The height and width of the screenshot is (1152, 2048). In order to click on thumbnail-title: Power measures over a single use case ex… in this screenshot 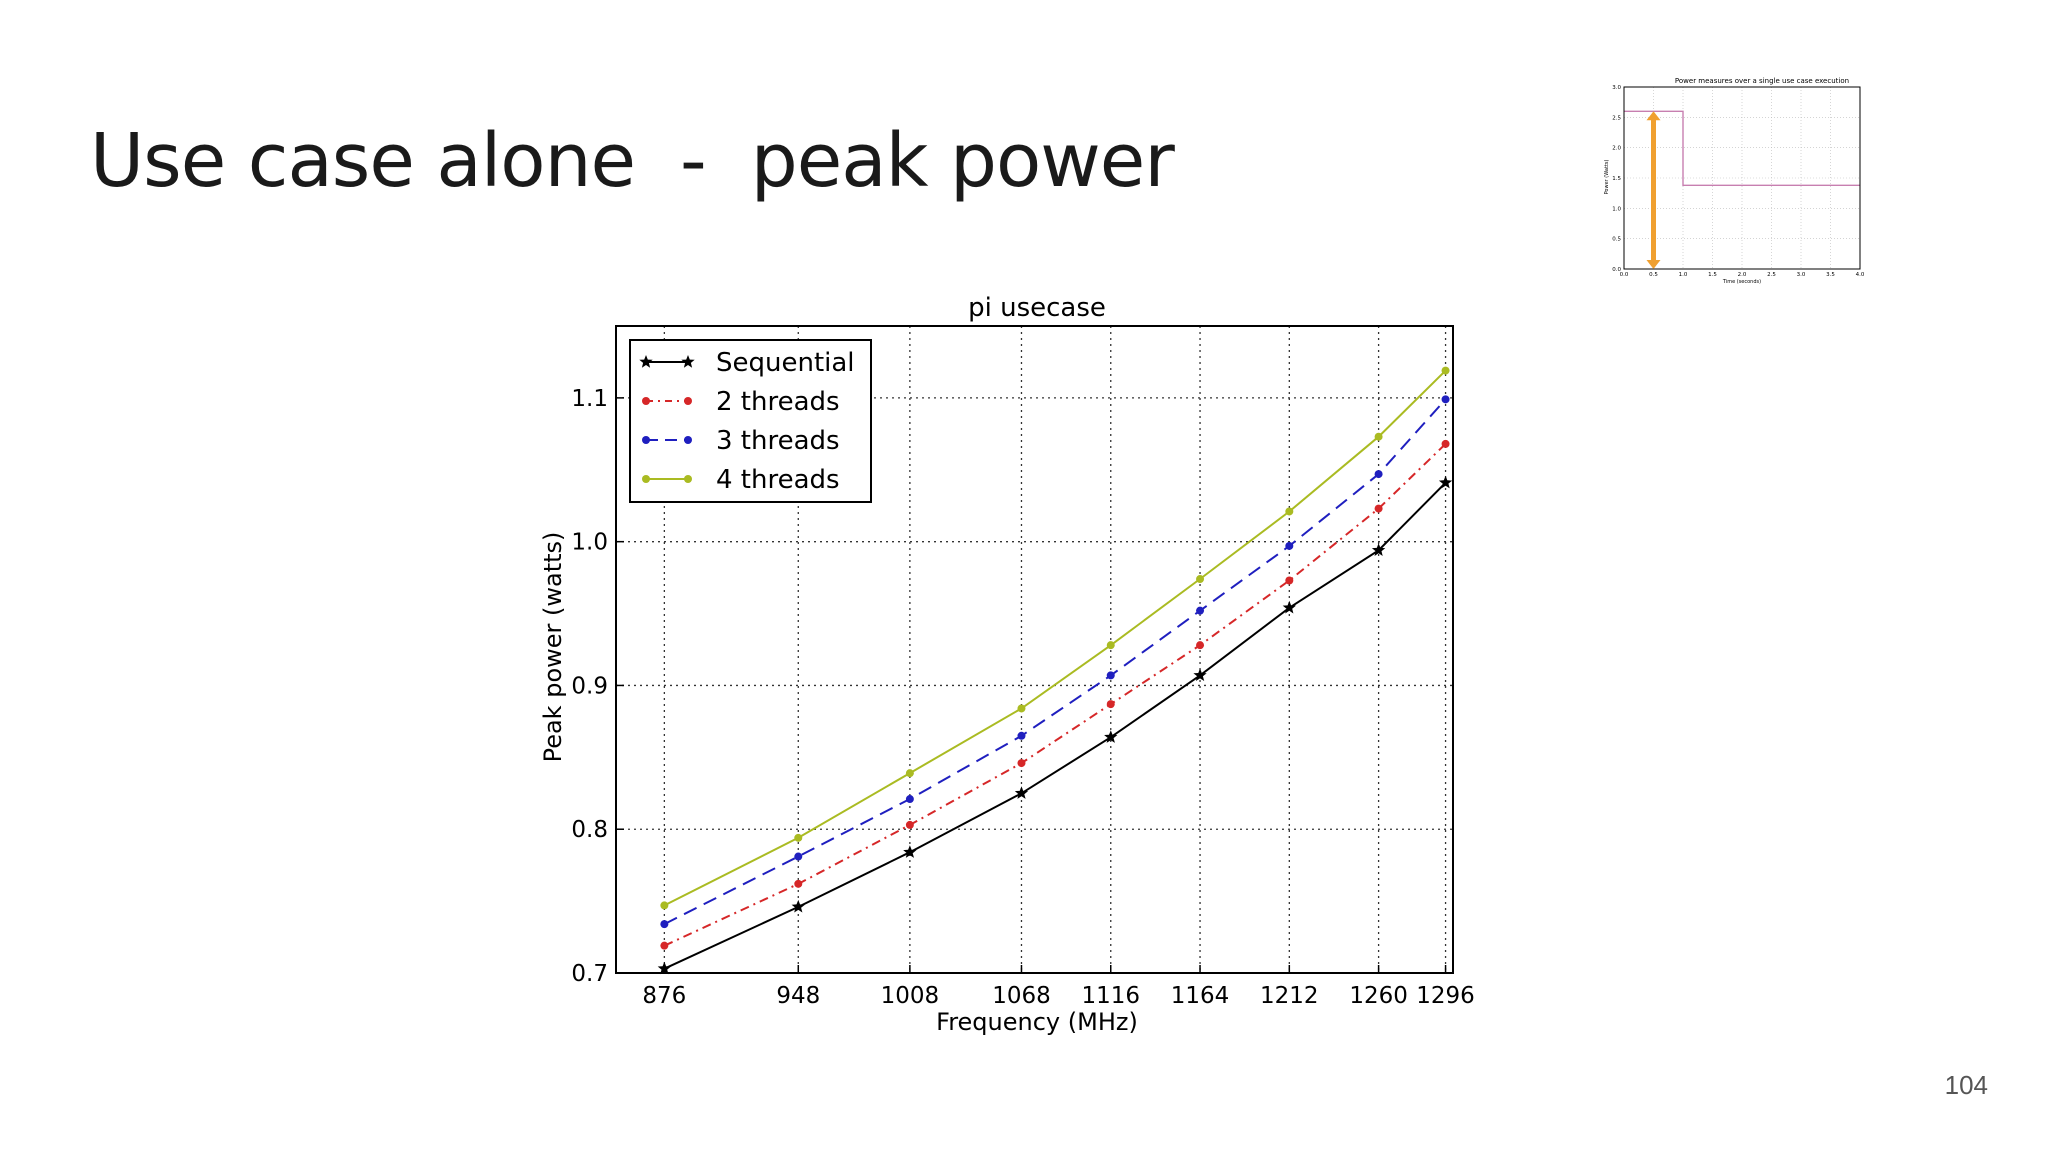, I will do `click(1762, 81)`.